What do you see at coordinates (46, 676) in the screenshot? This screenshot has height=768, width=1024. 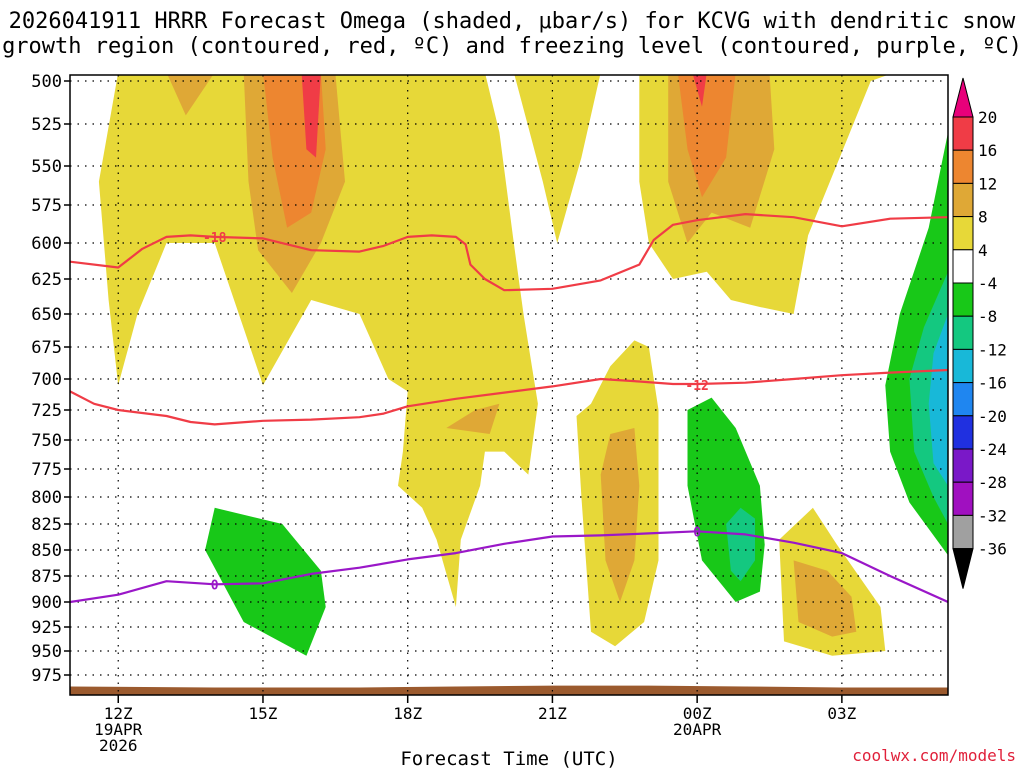 I see `y-tick-label-975: 975` at bounding box center [46, 676].